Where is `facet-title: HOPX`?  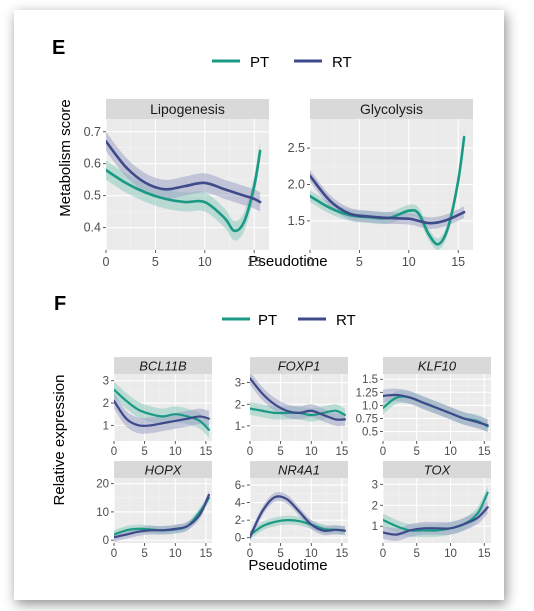
facet-title: HOPX is located at coordinates (164, 470).